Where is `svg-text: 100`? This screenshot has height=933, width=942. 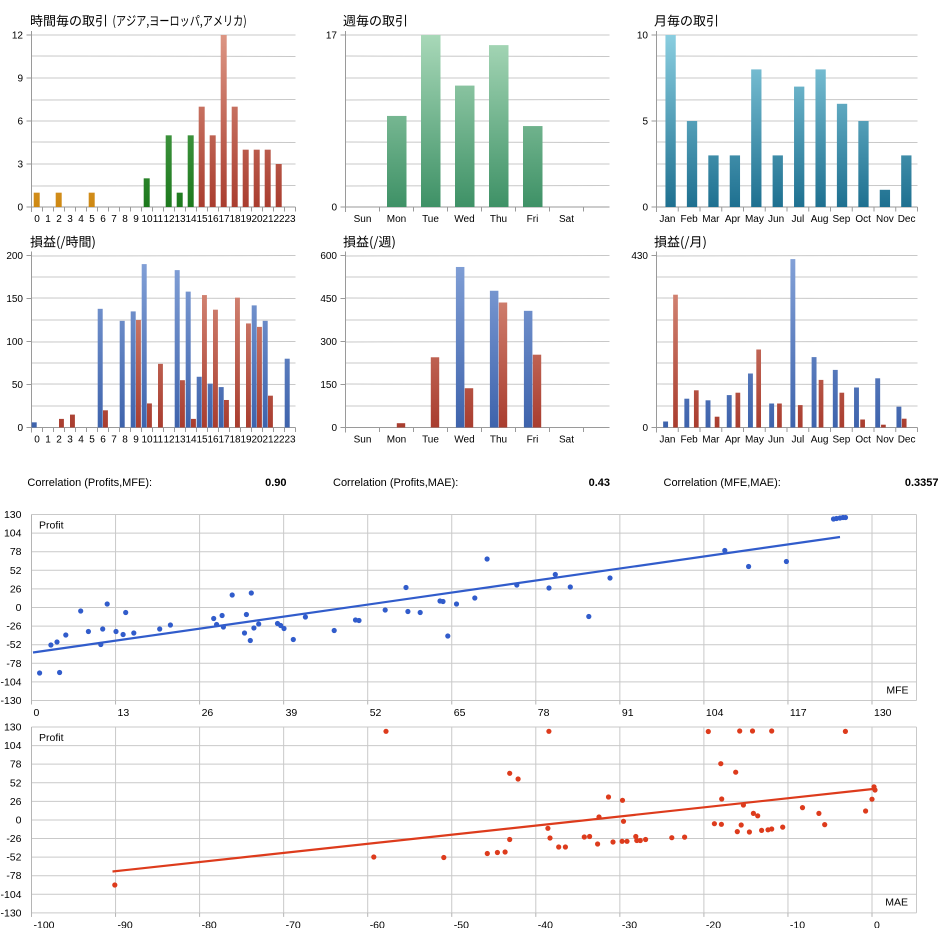 svg-text: 100 is located at coordinates (14, 342).